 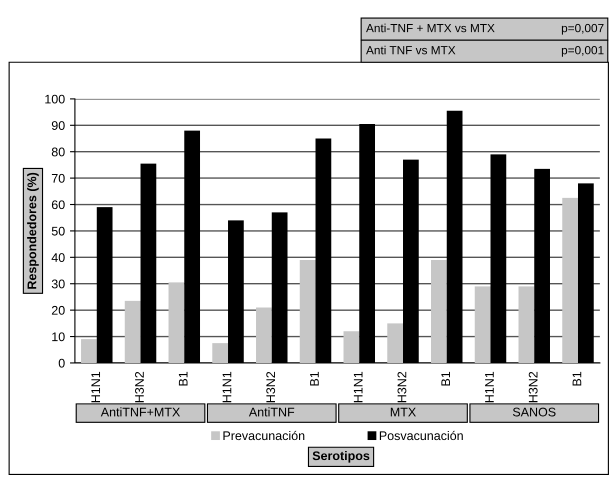 I want to click on y-tick-label: 20, so click(x=58, y=310).